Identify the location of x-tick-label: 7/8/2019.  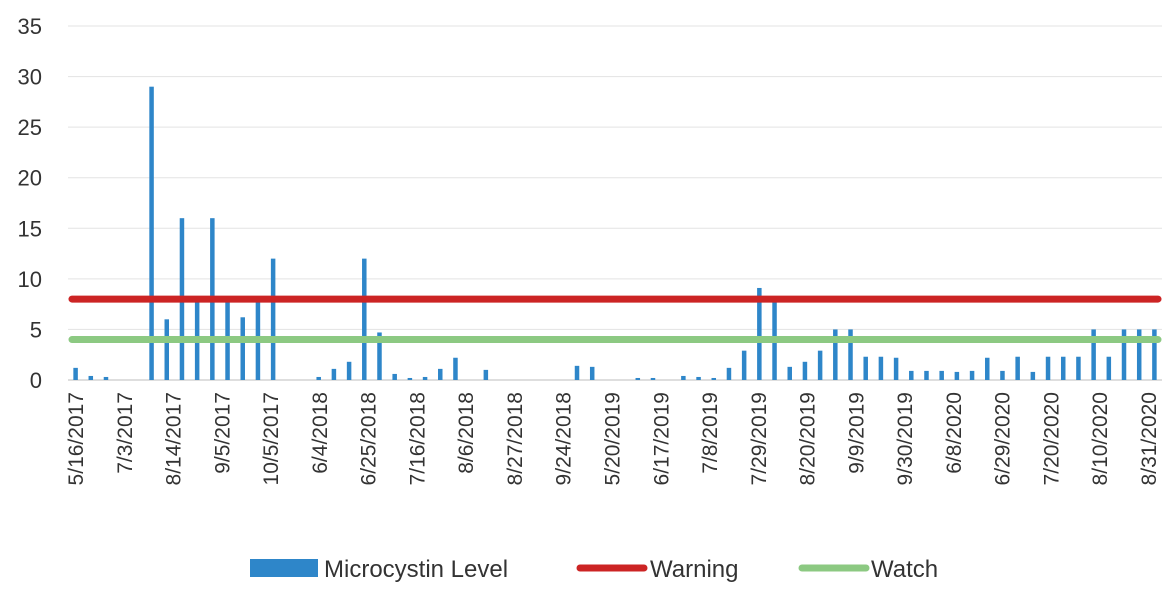
(710, 433).